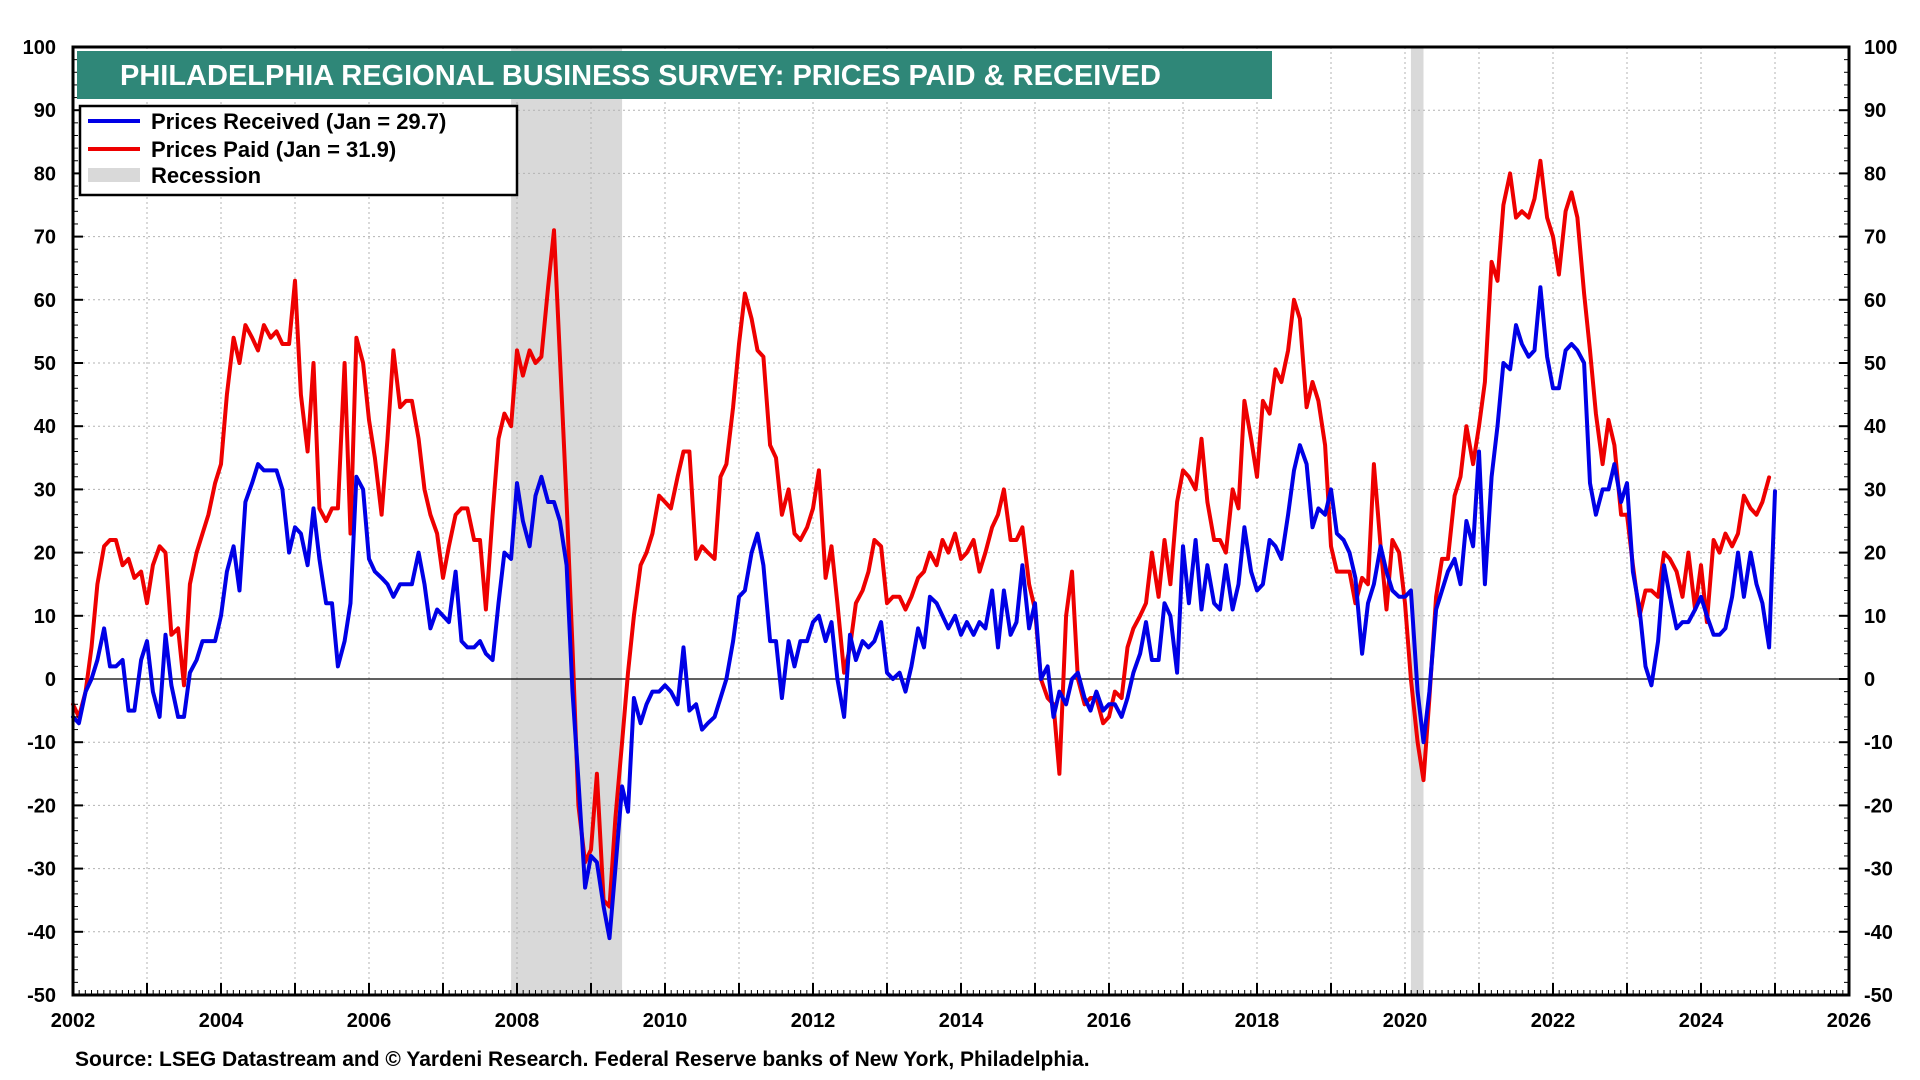 The height and width of the screenshot is (1080, 1920). Describe the element at coordinates (45, 174) in the screenshot. I see `y-tick-label-left: 80` at that location.